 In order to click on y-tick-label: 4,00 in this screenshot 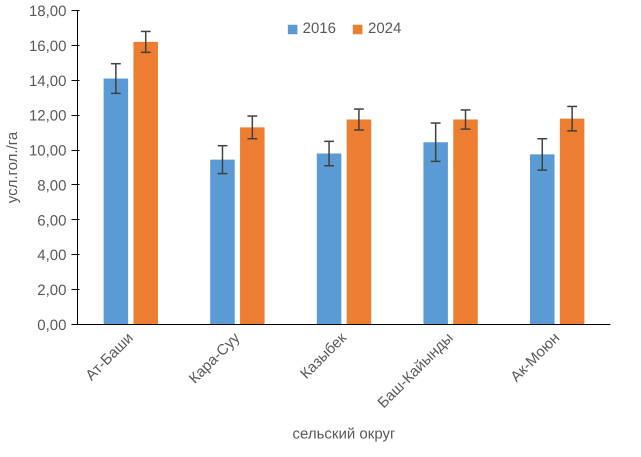, I will do `click(52, 255)`.